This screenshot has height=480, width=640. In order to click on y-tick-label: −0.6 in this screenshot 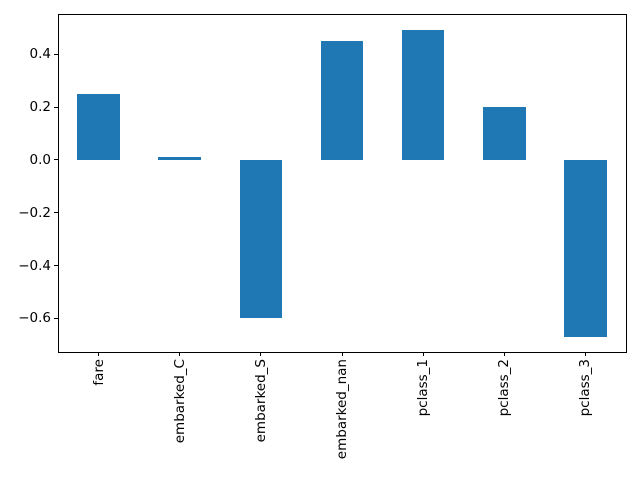, I will do `click(34, 318)`.